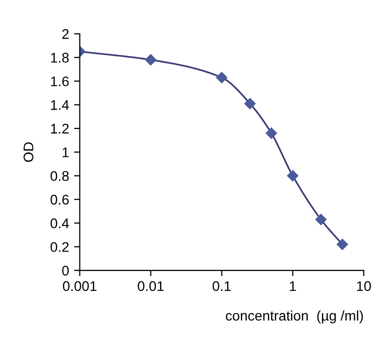  I want to click on y-tick-label: 1, so click(65, 153).